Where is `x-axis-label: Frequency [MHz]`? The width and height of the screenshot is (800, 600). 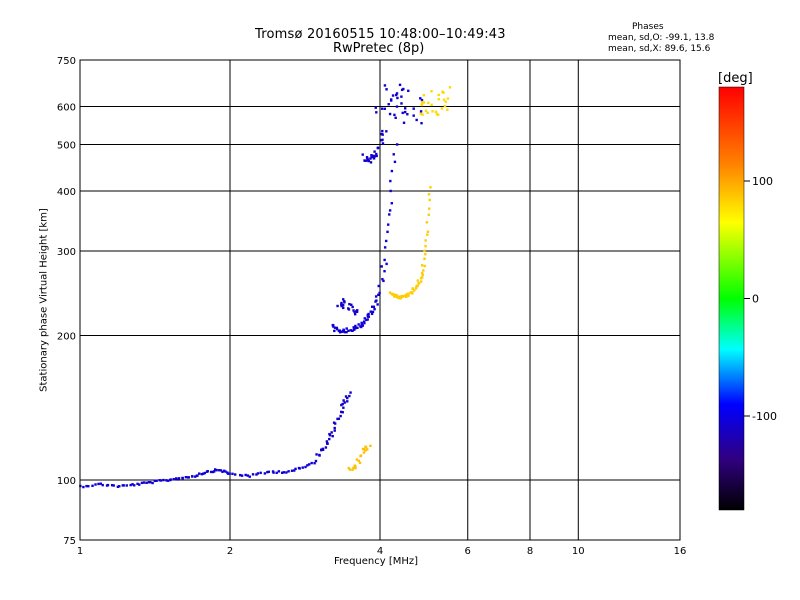
x-axis-label: Frequency [MHz] is located at coordinates (376, 561).